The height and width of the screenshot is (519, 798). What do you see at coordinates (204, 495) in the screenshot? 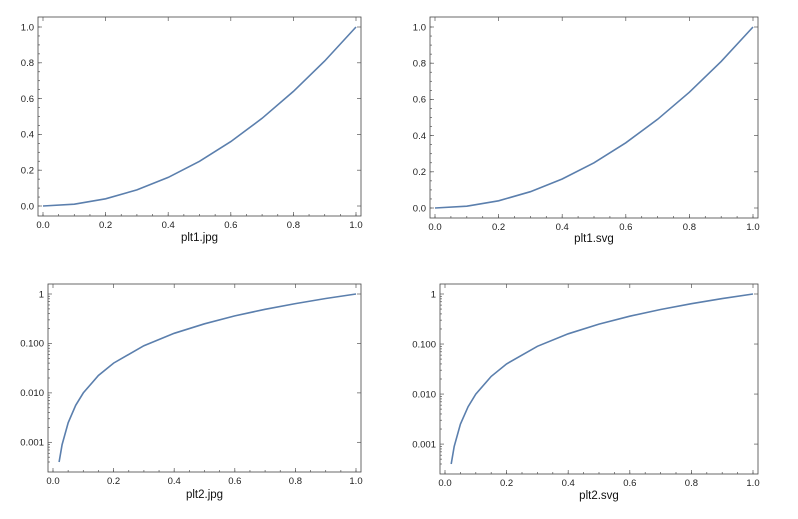
I see `chart-caption: plt2.jpg` at bounding box center [204, 495].